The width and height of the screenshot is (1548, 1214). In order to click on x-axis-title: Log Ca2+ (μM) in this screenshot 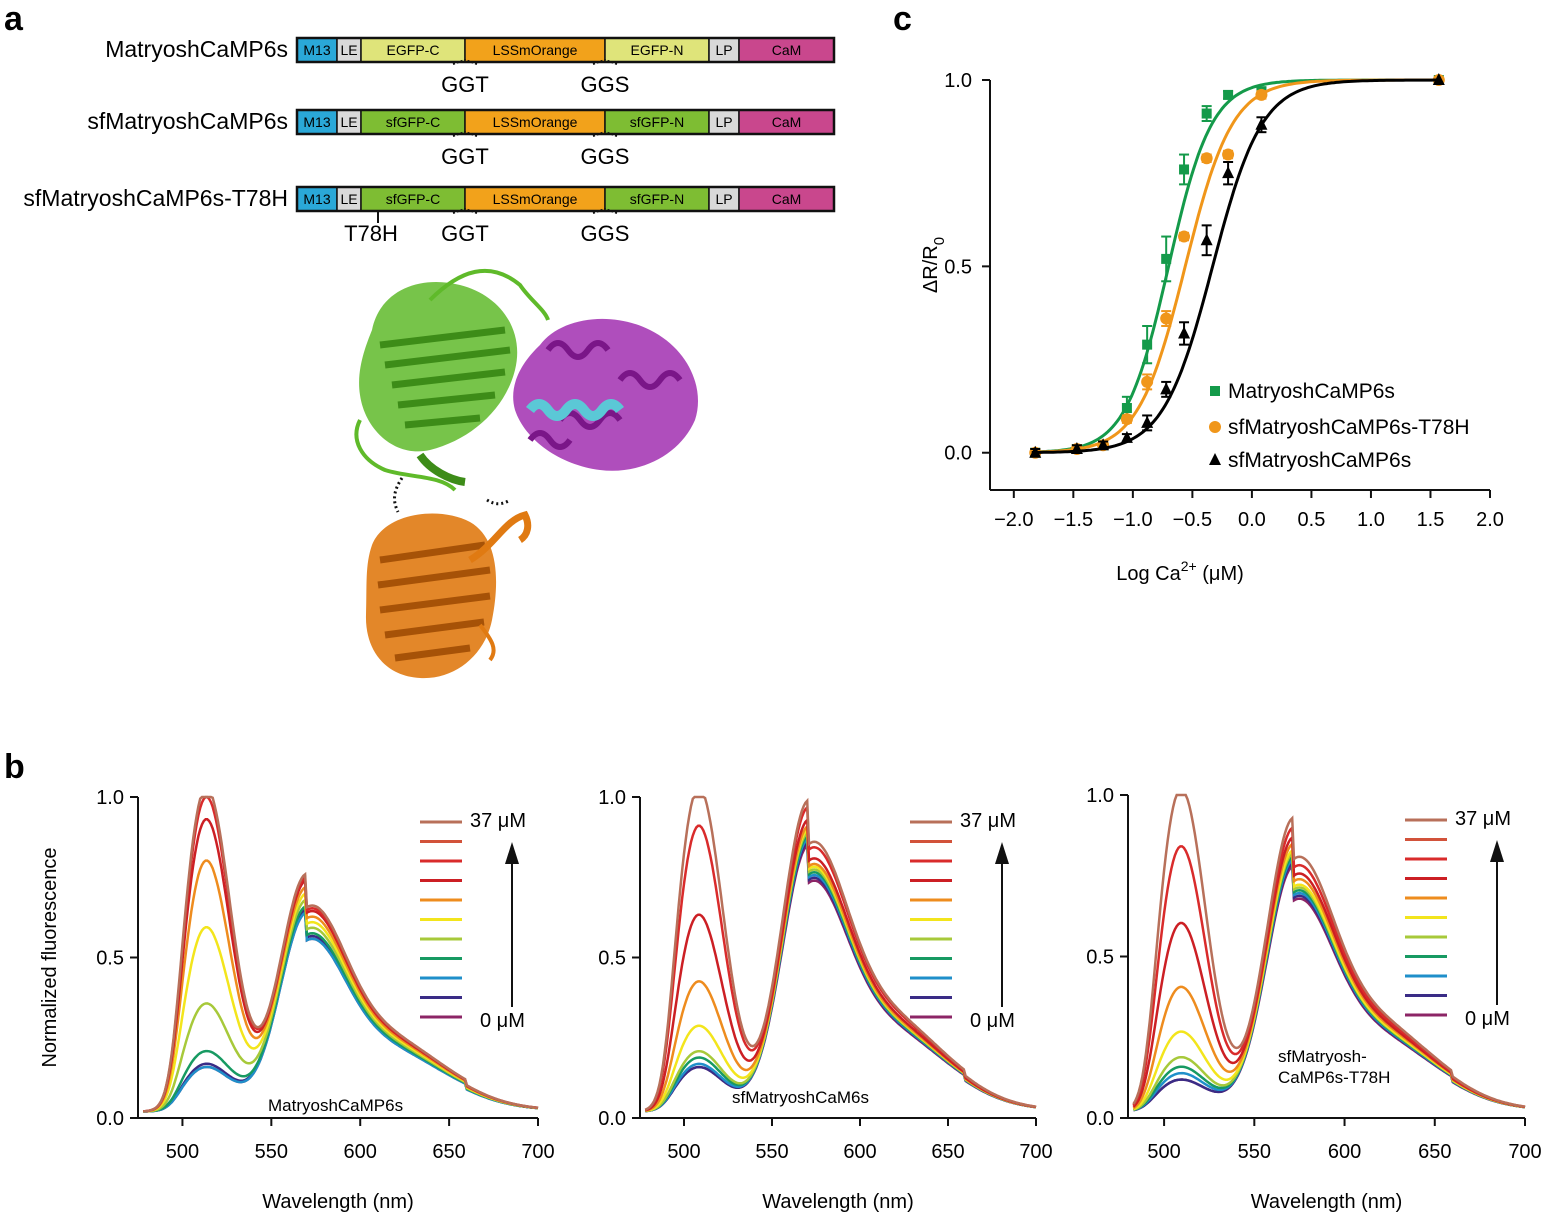, I will do `click(1180, 571)`.